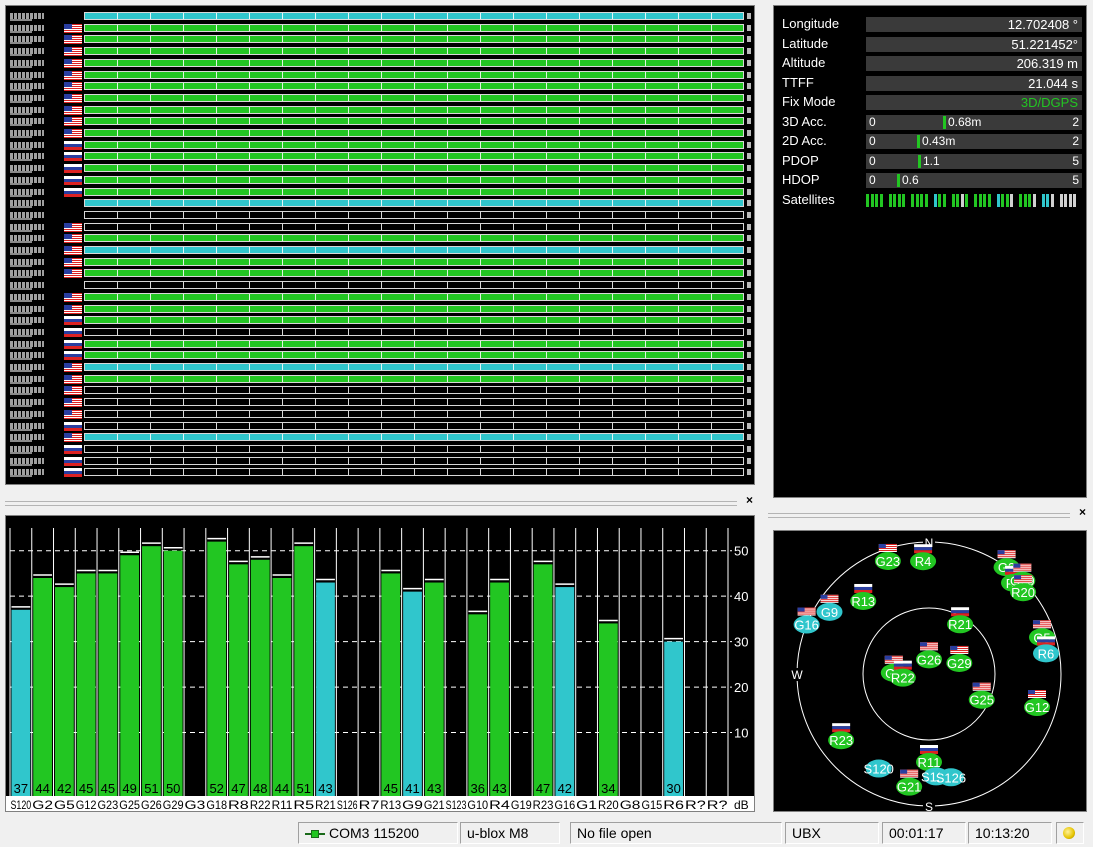  I want to click on sky-satellite-label: G29, so click(959, 663).